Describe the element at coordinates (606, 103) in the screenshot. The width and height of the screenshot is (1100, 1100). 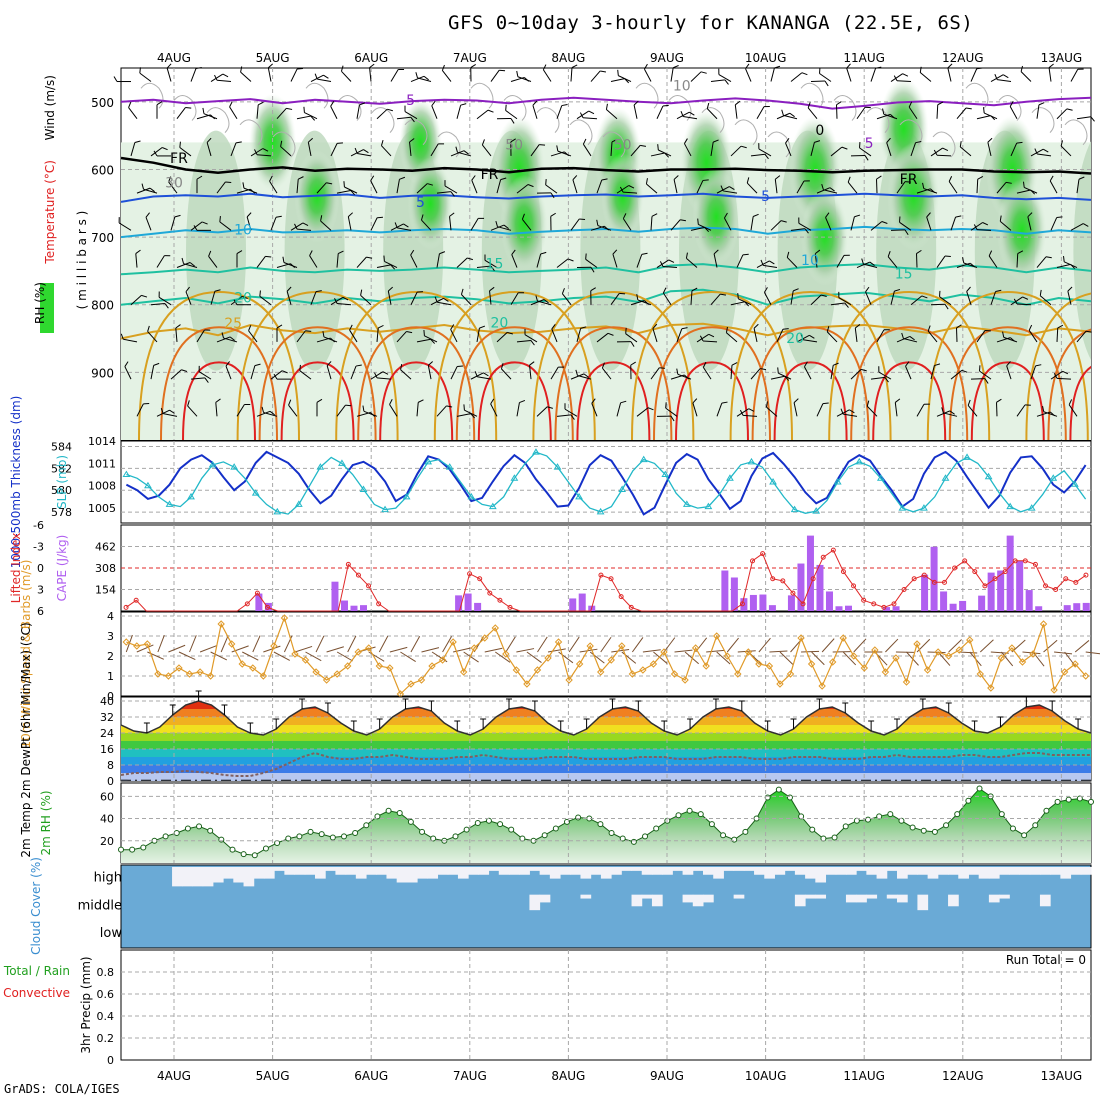
I see `isotherm--5` at that location.